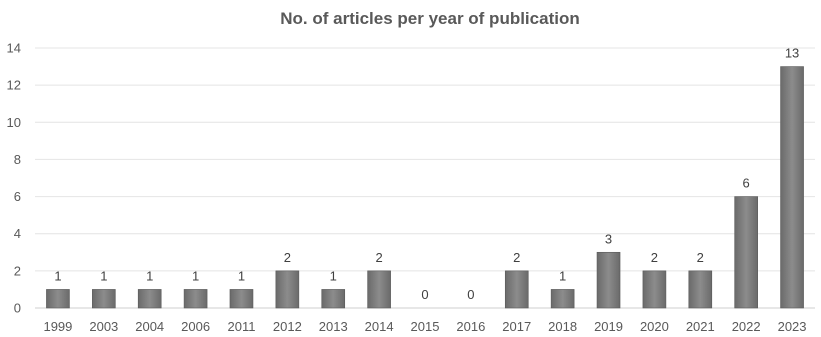  Describe the element at coordinates (746, 252) in the screenshot. I see `bar-2022` at that location.